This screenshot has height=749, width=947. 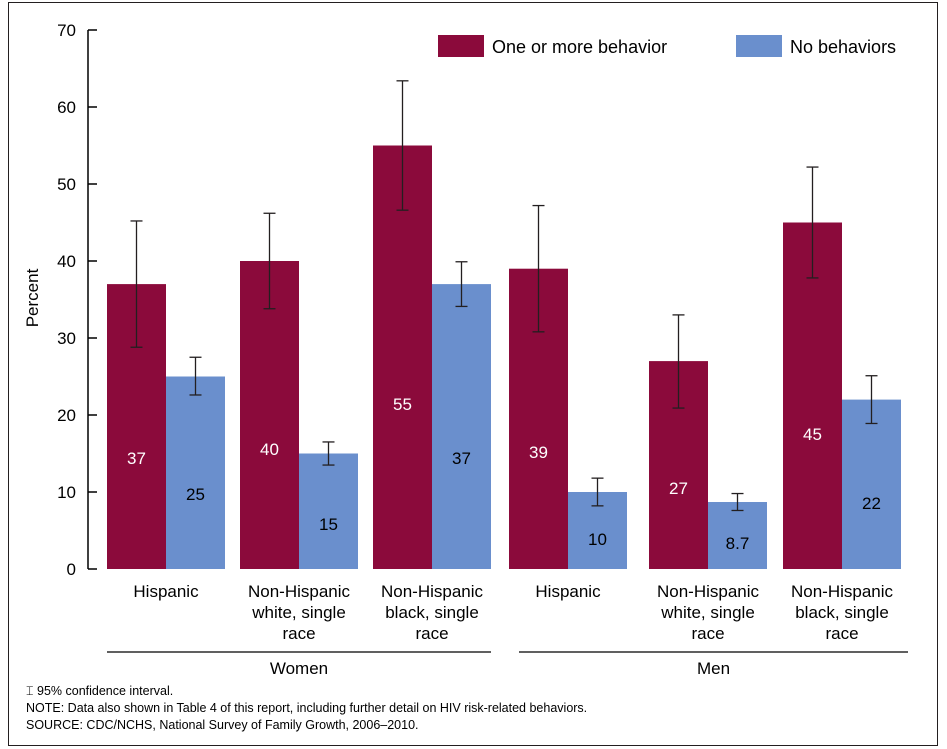 What do you see at coordinates (32, 297) in the screenshot?
I see `y-axis-title: Percent` at bounding box center [32, 297].